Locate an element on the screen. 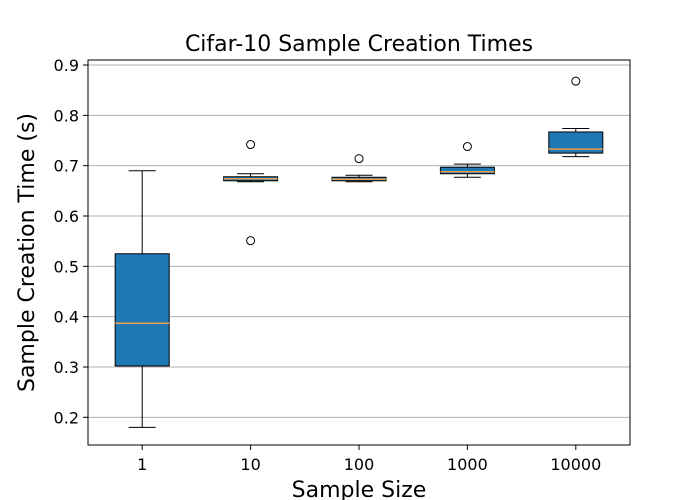 This screenshot has width=700, height=500. y-tick-label: 0.3 is located at coordinates (66, 367).